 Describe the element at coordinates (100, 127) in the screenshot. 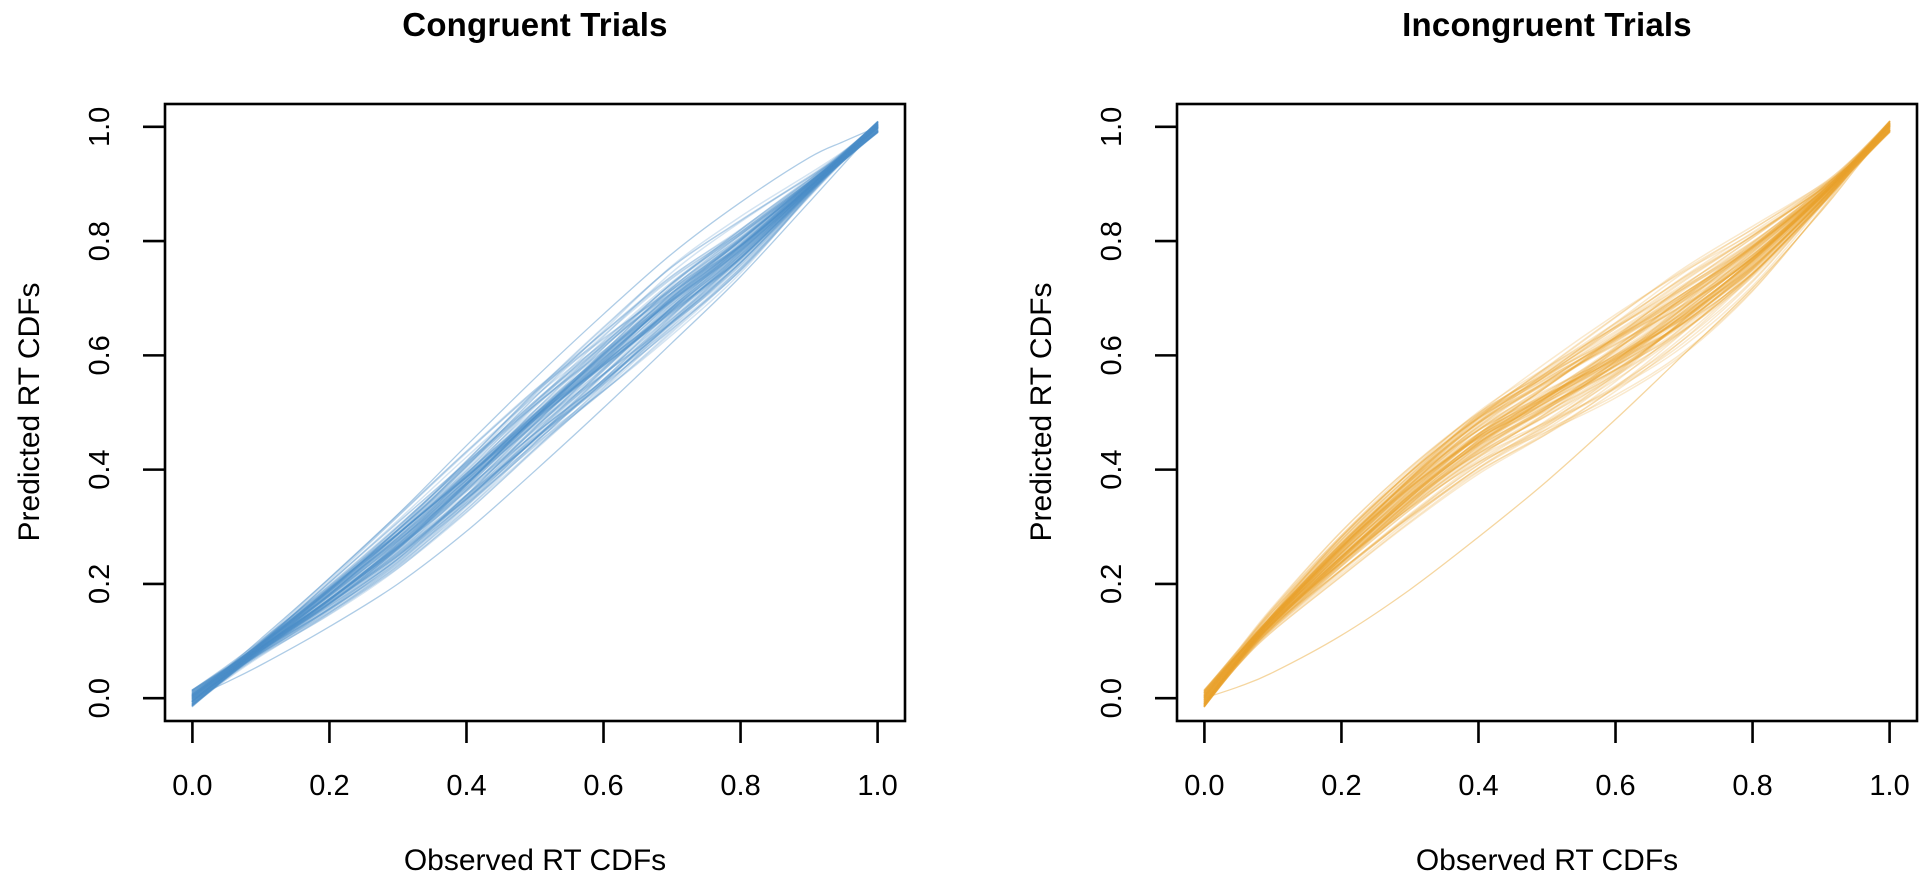

I see `y-tick-label: 1.0` at that location.